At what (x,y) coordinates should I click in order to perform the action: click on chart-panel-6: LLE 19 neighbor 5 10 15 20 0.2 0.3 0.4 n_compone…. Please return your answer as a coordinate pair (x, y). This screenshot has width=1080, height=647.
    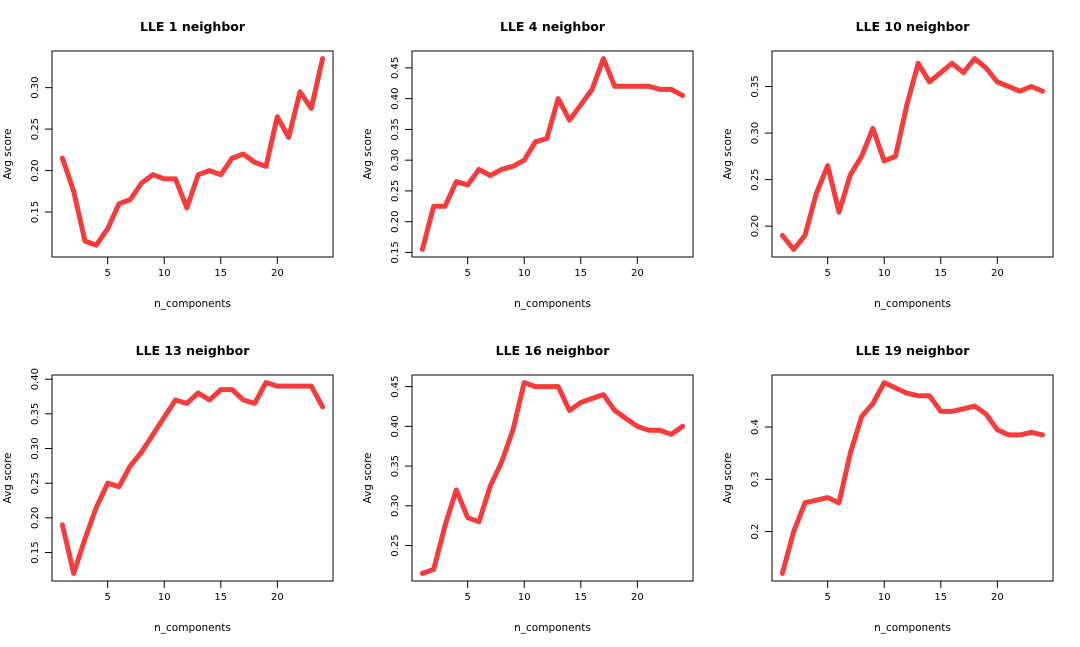
    Looking at the image, I should click on (888, 488).